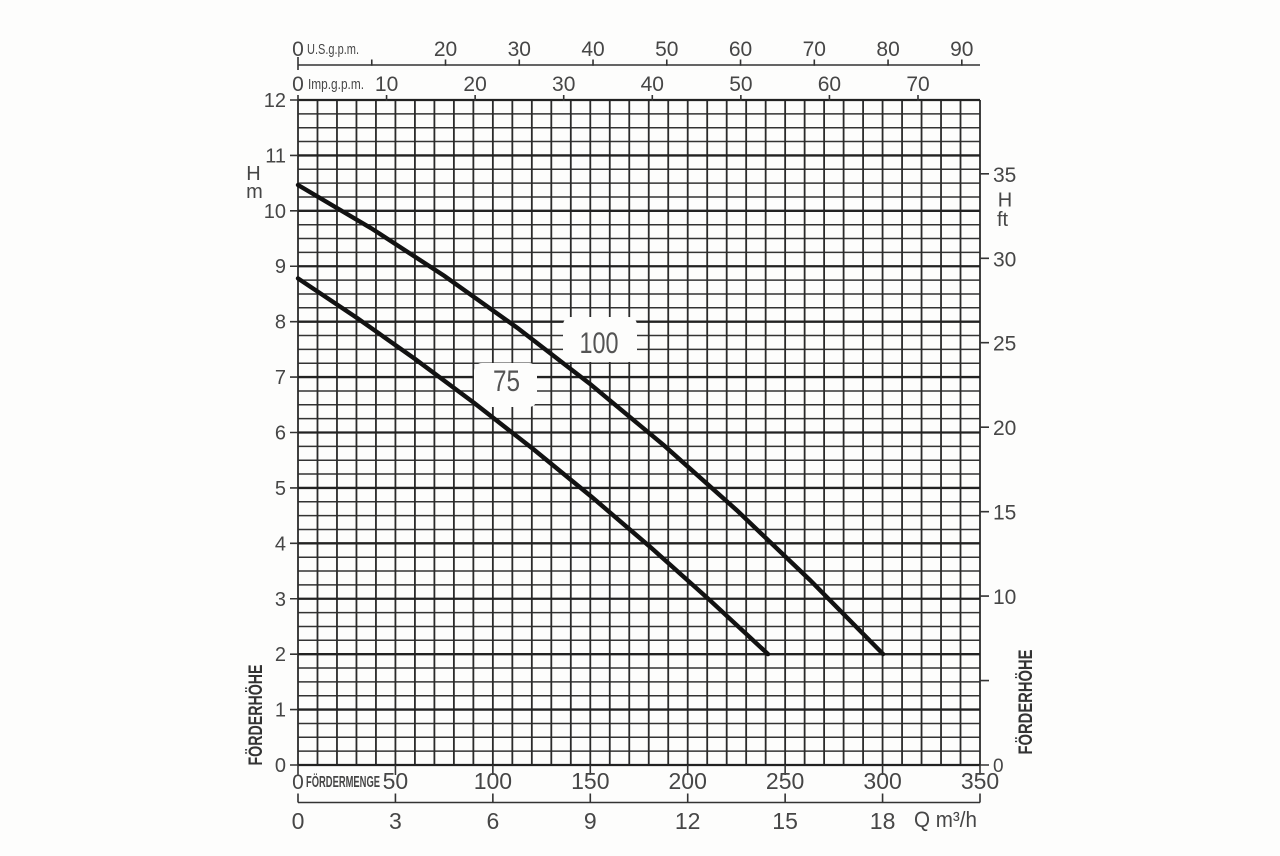 This screenshot has width=1280, height=856. I want to click on svg-text: m, so click(254, 192).